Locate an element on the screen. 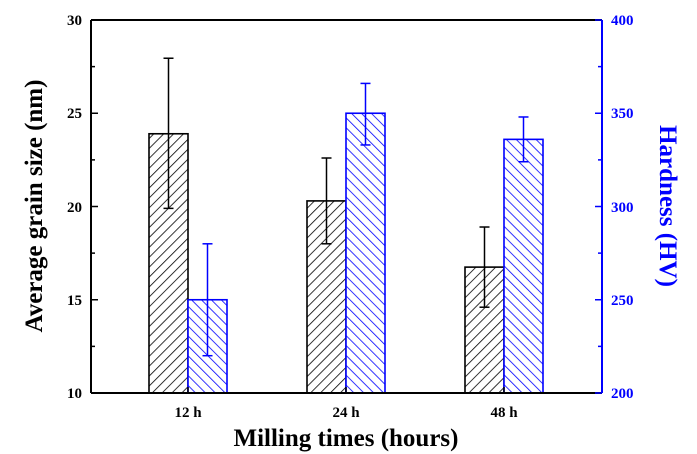 The width and height of the screenshot is (697, 454). x-tick-label-2: 24 h is located at coordinates (346, 413).